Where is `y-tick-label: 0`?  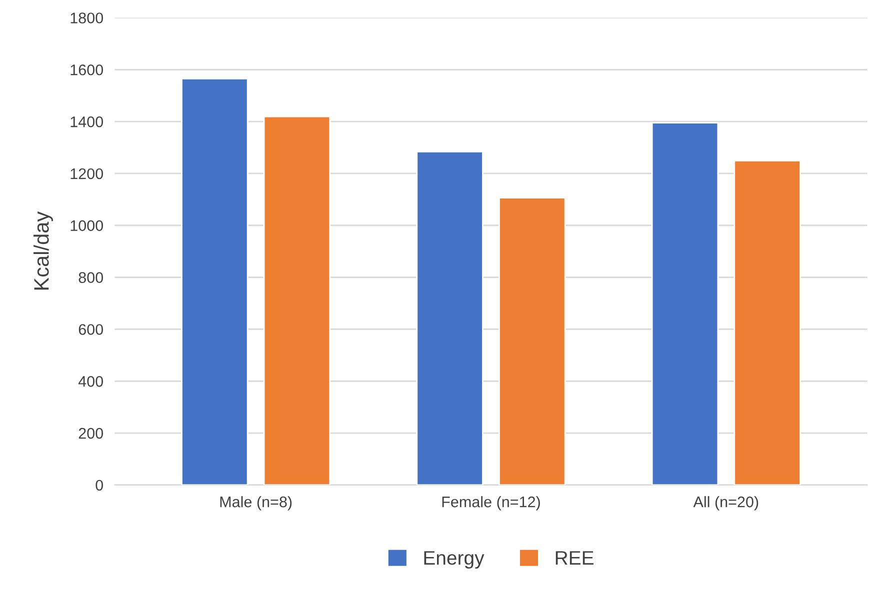 y-tick-label: 0 is located at coordinates (99, 485).